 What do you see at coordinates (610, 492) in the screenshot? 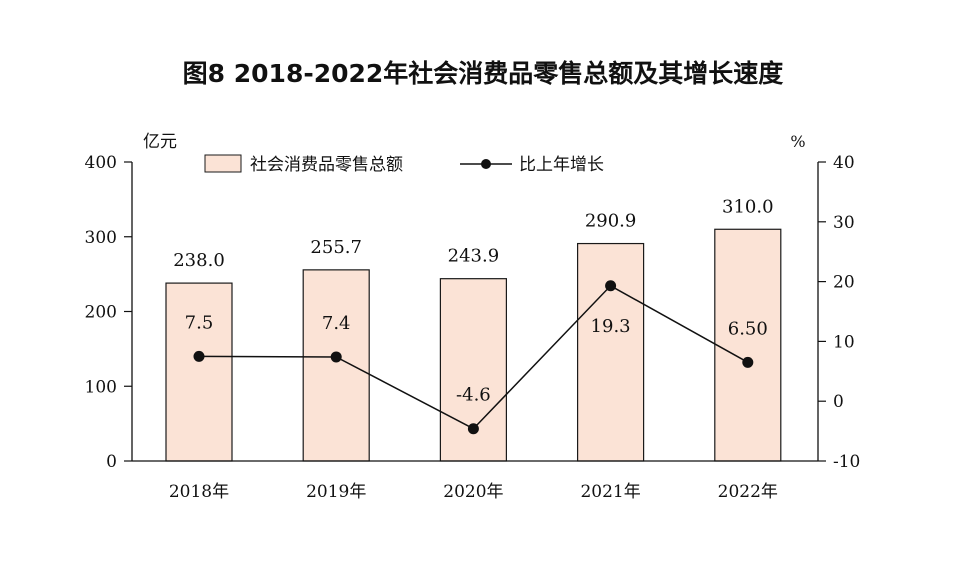
I see `x-tick-label-3: 2021年` at bounding box center [610, 492].